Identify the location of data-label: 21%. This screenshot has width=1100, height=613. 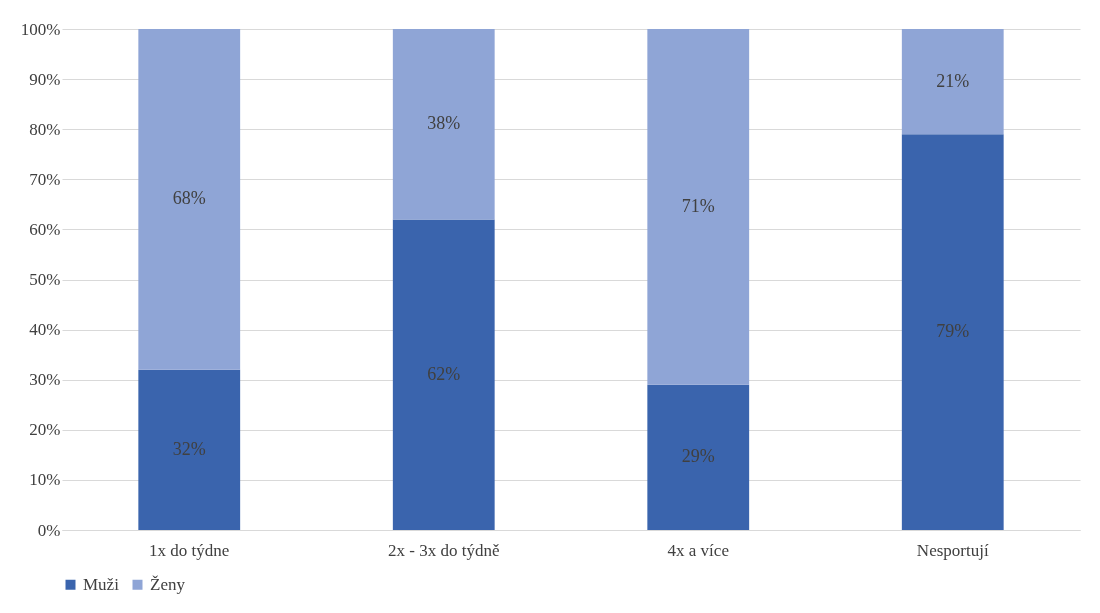
(953, 80).